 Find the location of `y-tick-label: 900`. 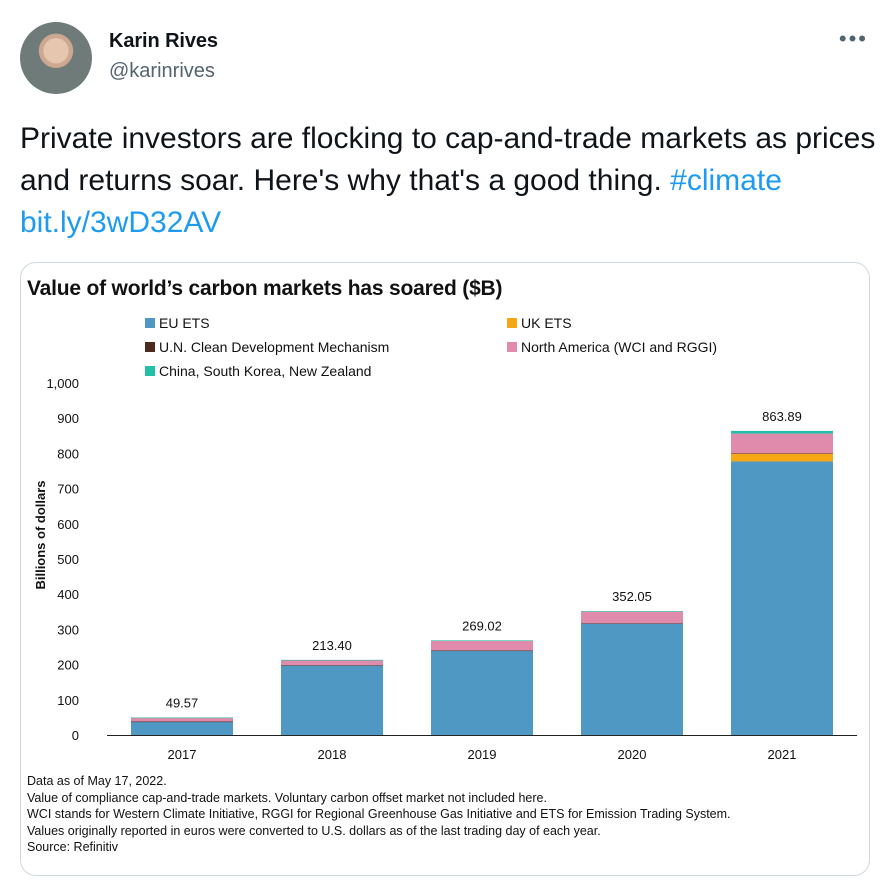

y-tick-label: 900 is located at coordinates (68, 418).